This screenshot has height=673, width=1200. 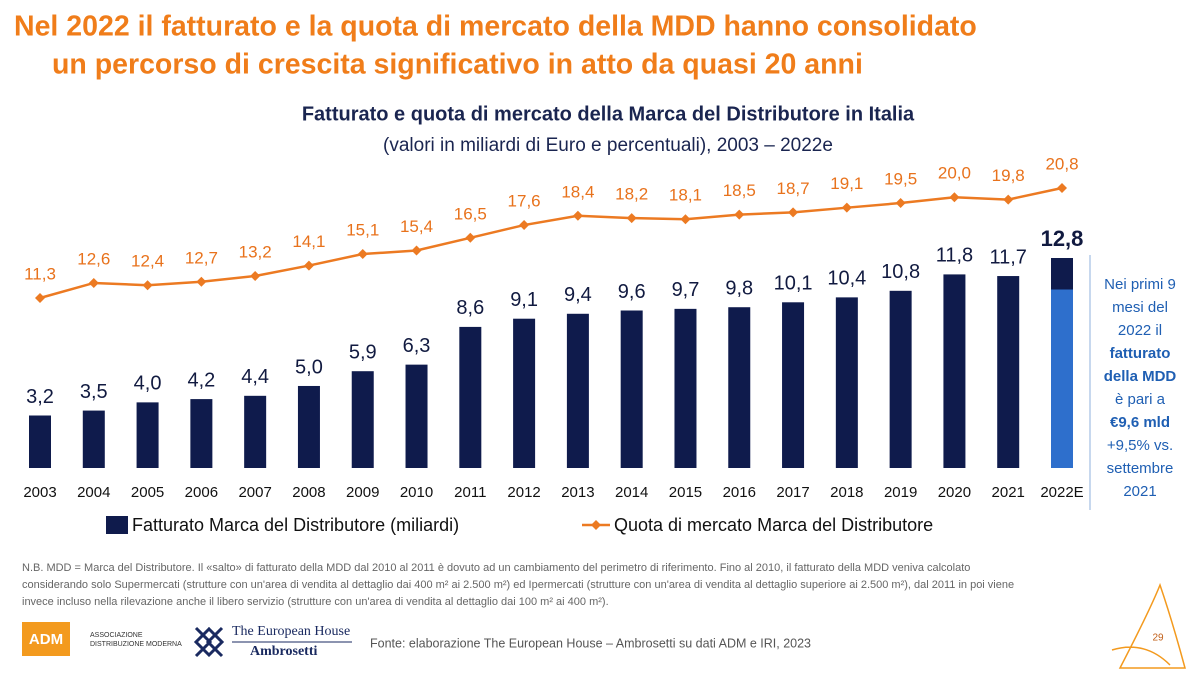 What do you see at coordinates (308, 492) in the screenshot?
I see `x-tick-label: 2008` at bounding box center [308, 492].